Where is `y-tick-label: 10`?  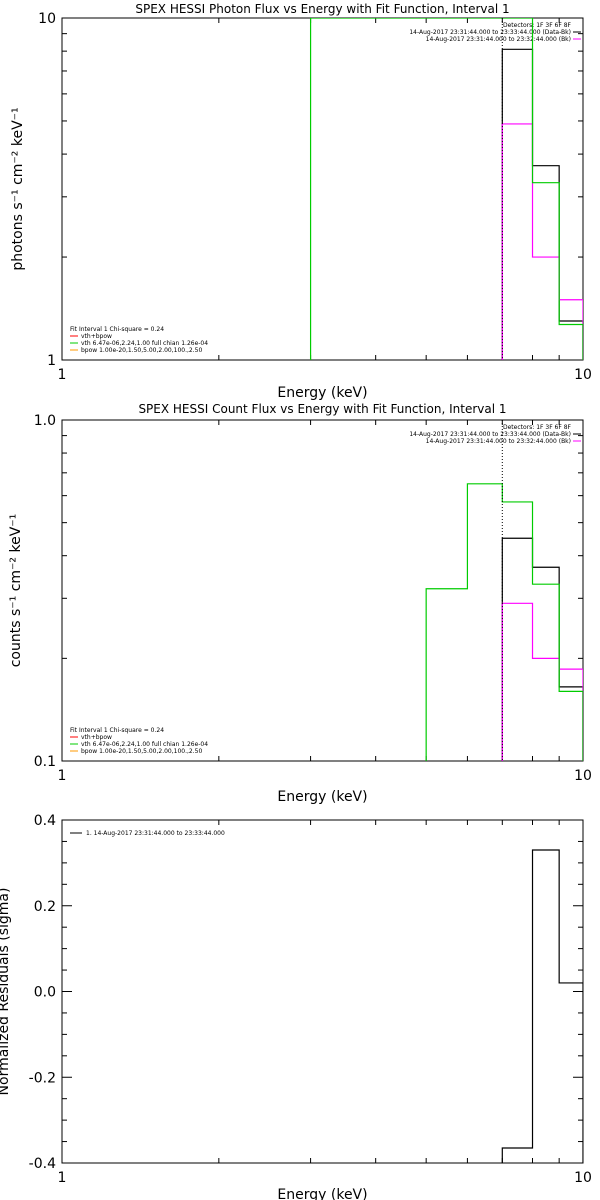 y-tick-label: 10 is located at coordinates (47, 19).